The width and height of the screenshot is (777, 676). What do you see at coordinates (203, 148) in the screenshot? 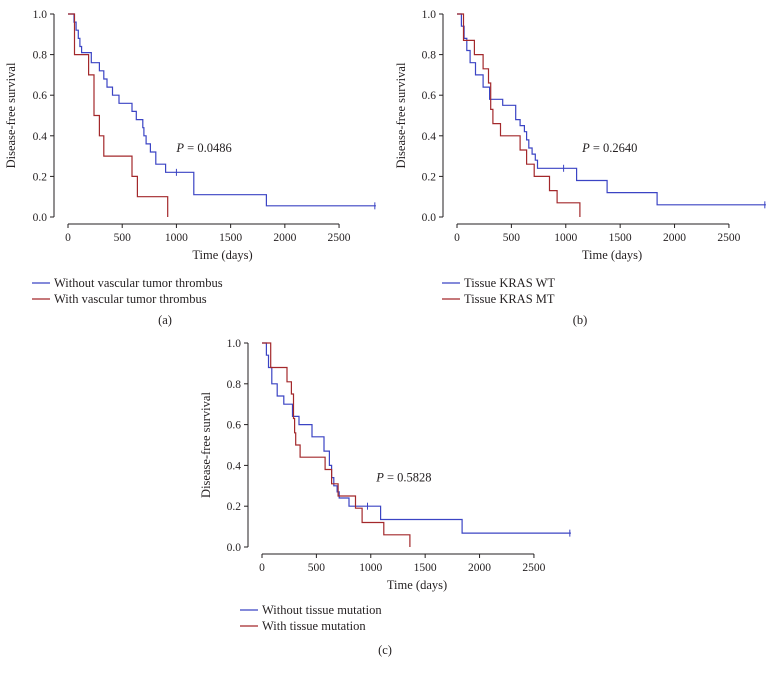
I see `p-value-label: P = 0.0486` at bounding box center [203, 148].